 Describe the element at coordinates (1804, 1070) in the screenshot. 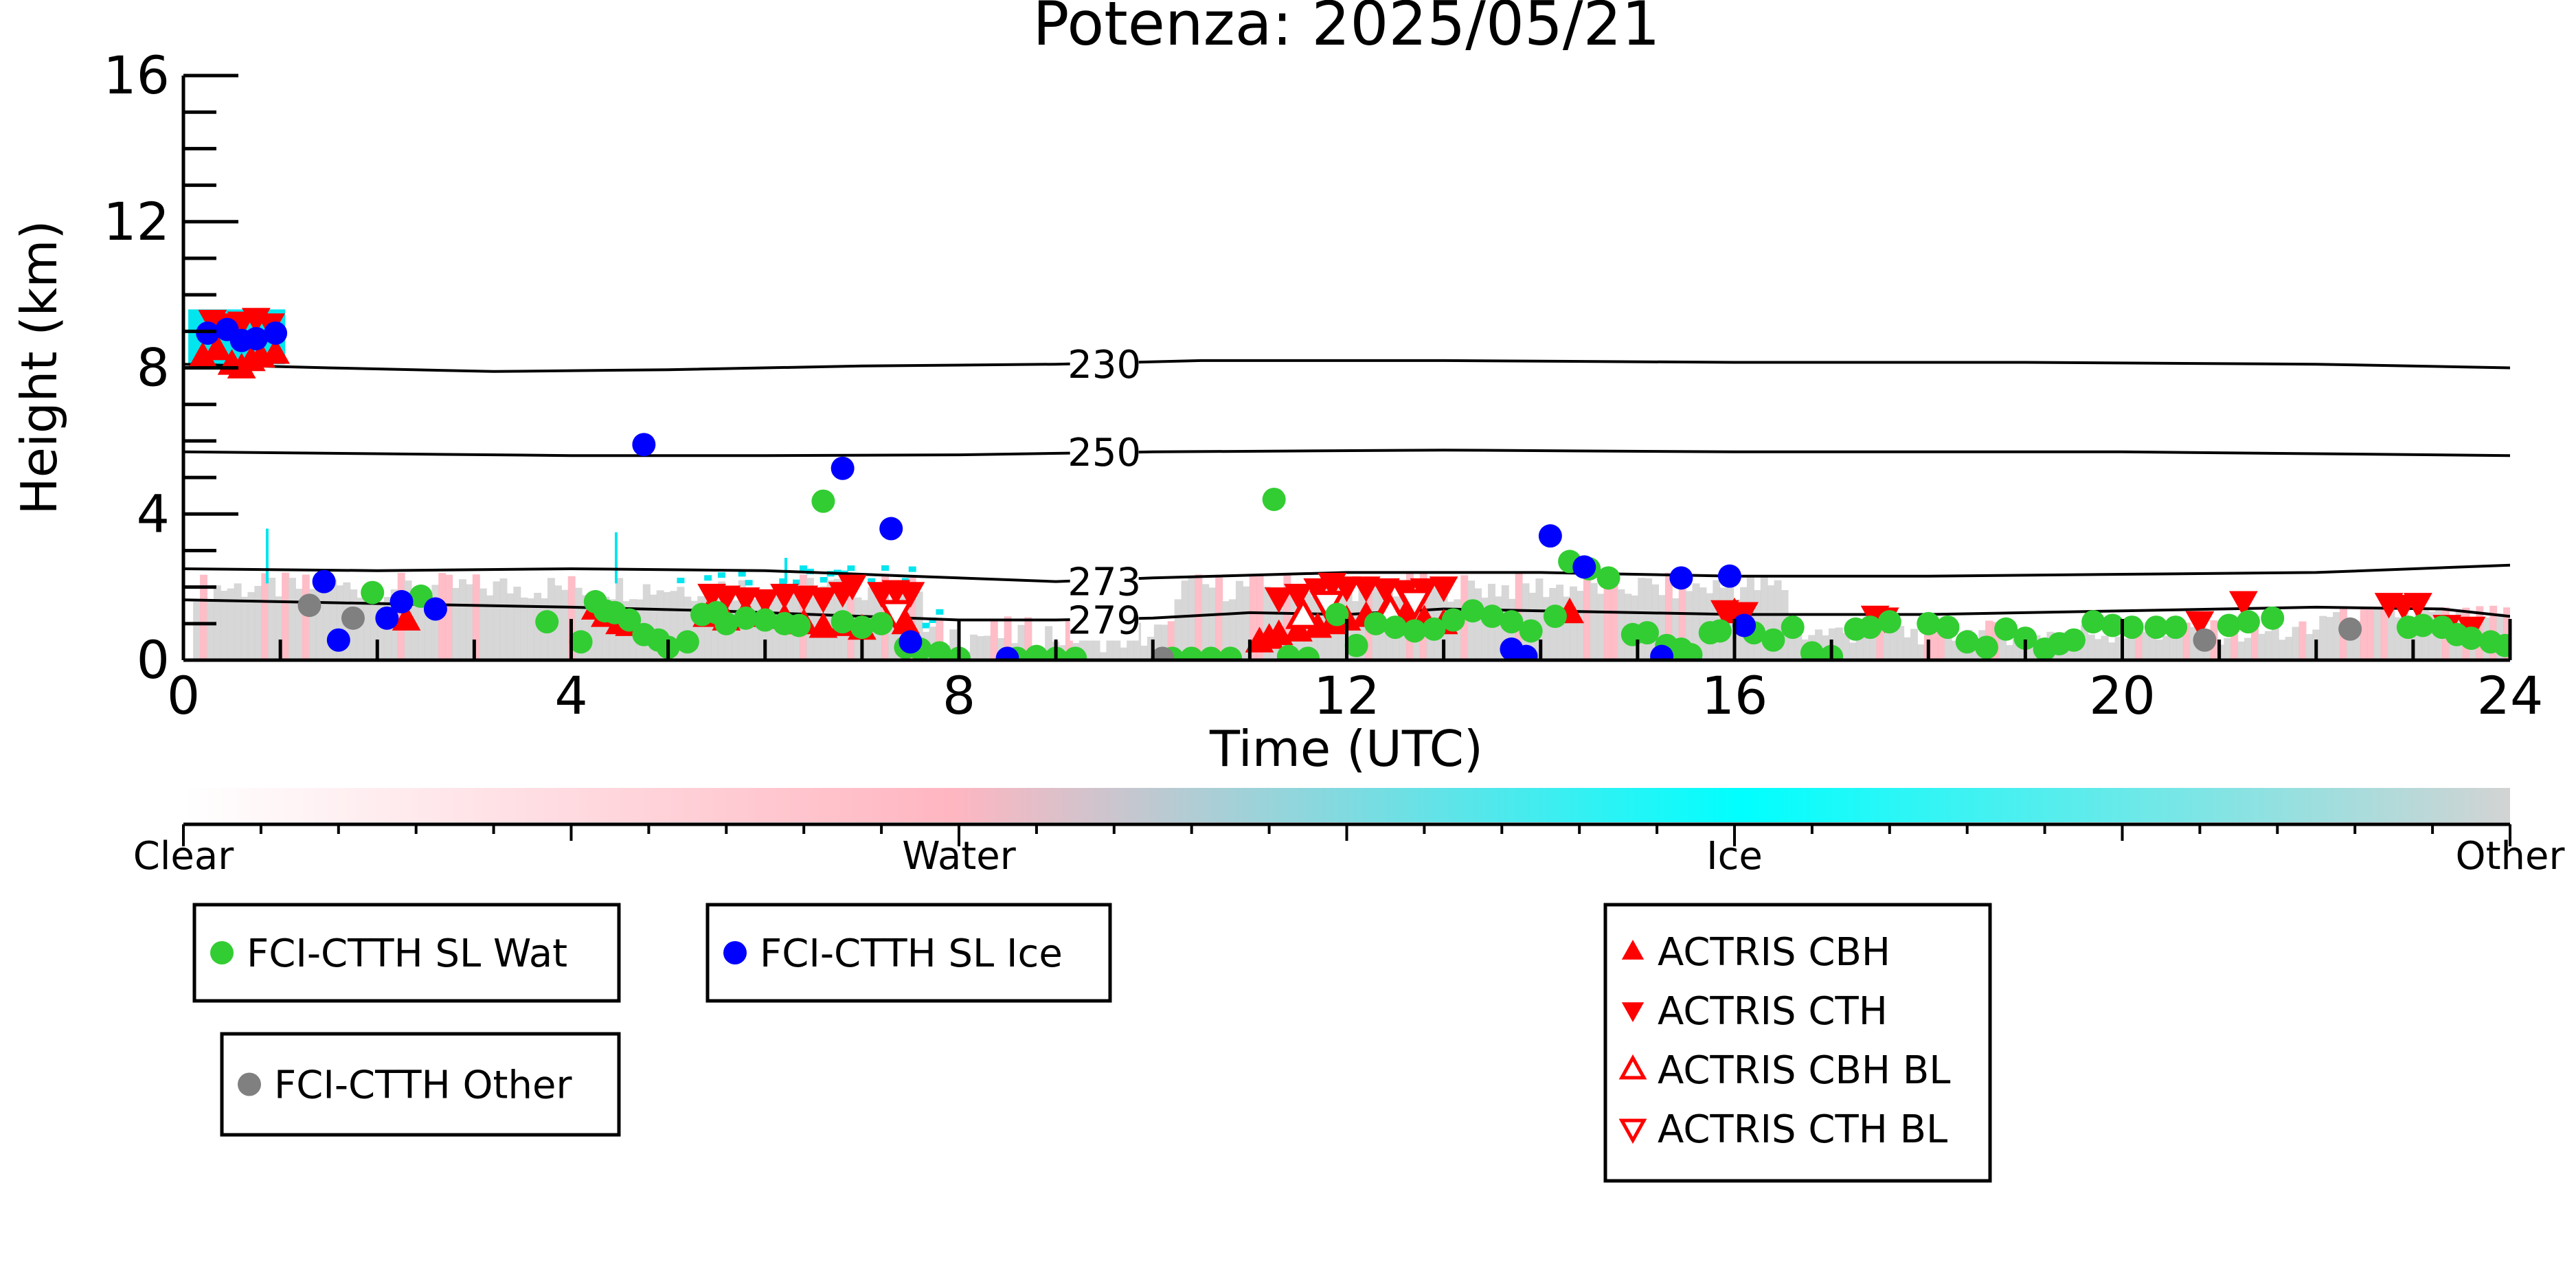

I see `legend-label: ACTRIS CBH BL` at that location.